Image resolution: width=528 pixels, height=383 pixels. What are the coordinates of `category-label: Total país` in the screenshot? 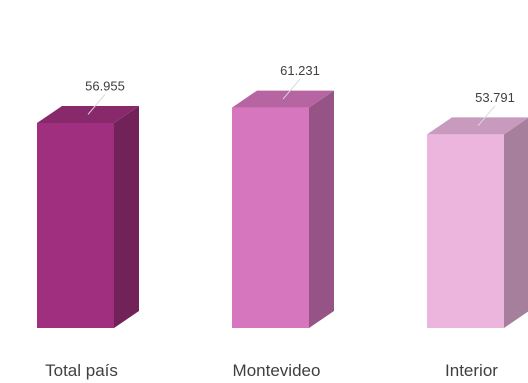 It's located at (81, 370).